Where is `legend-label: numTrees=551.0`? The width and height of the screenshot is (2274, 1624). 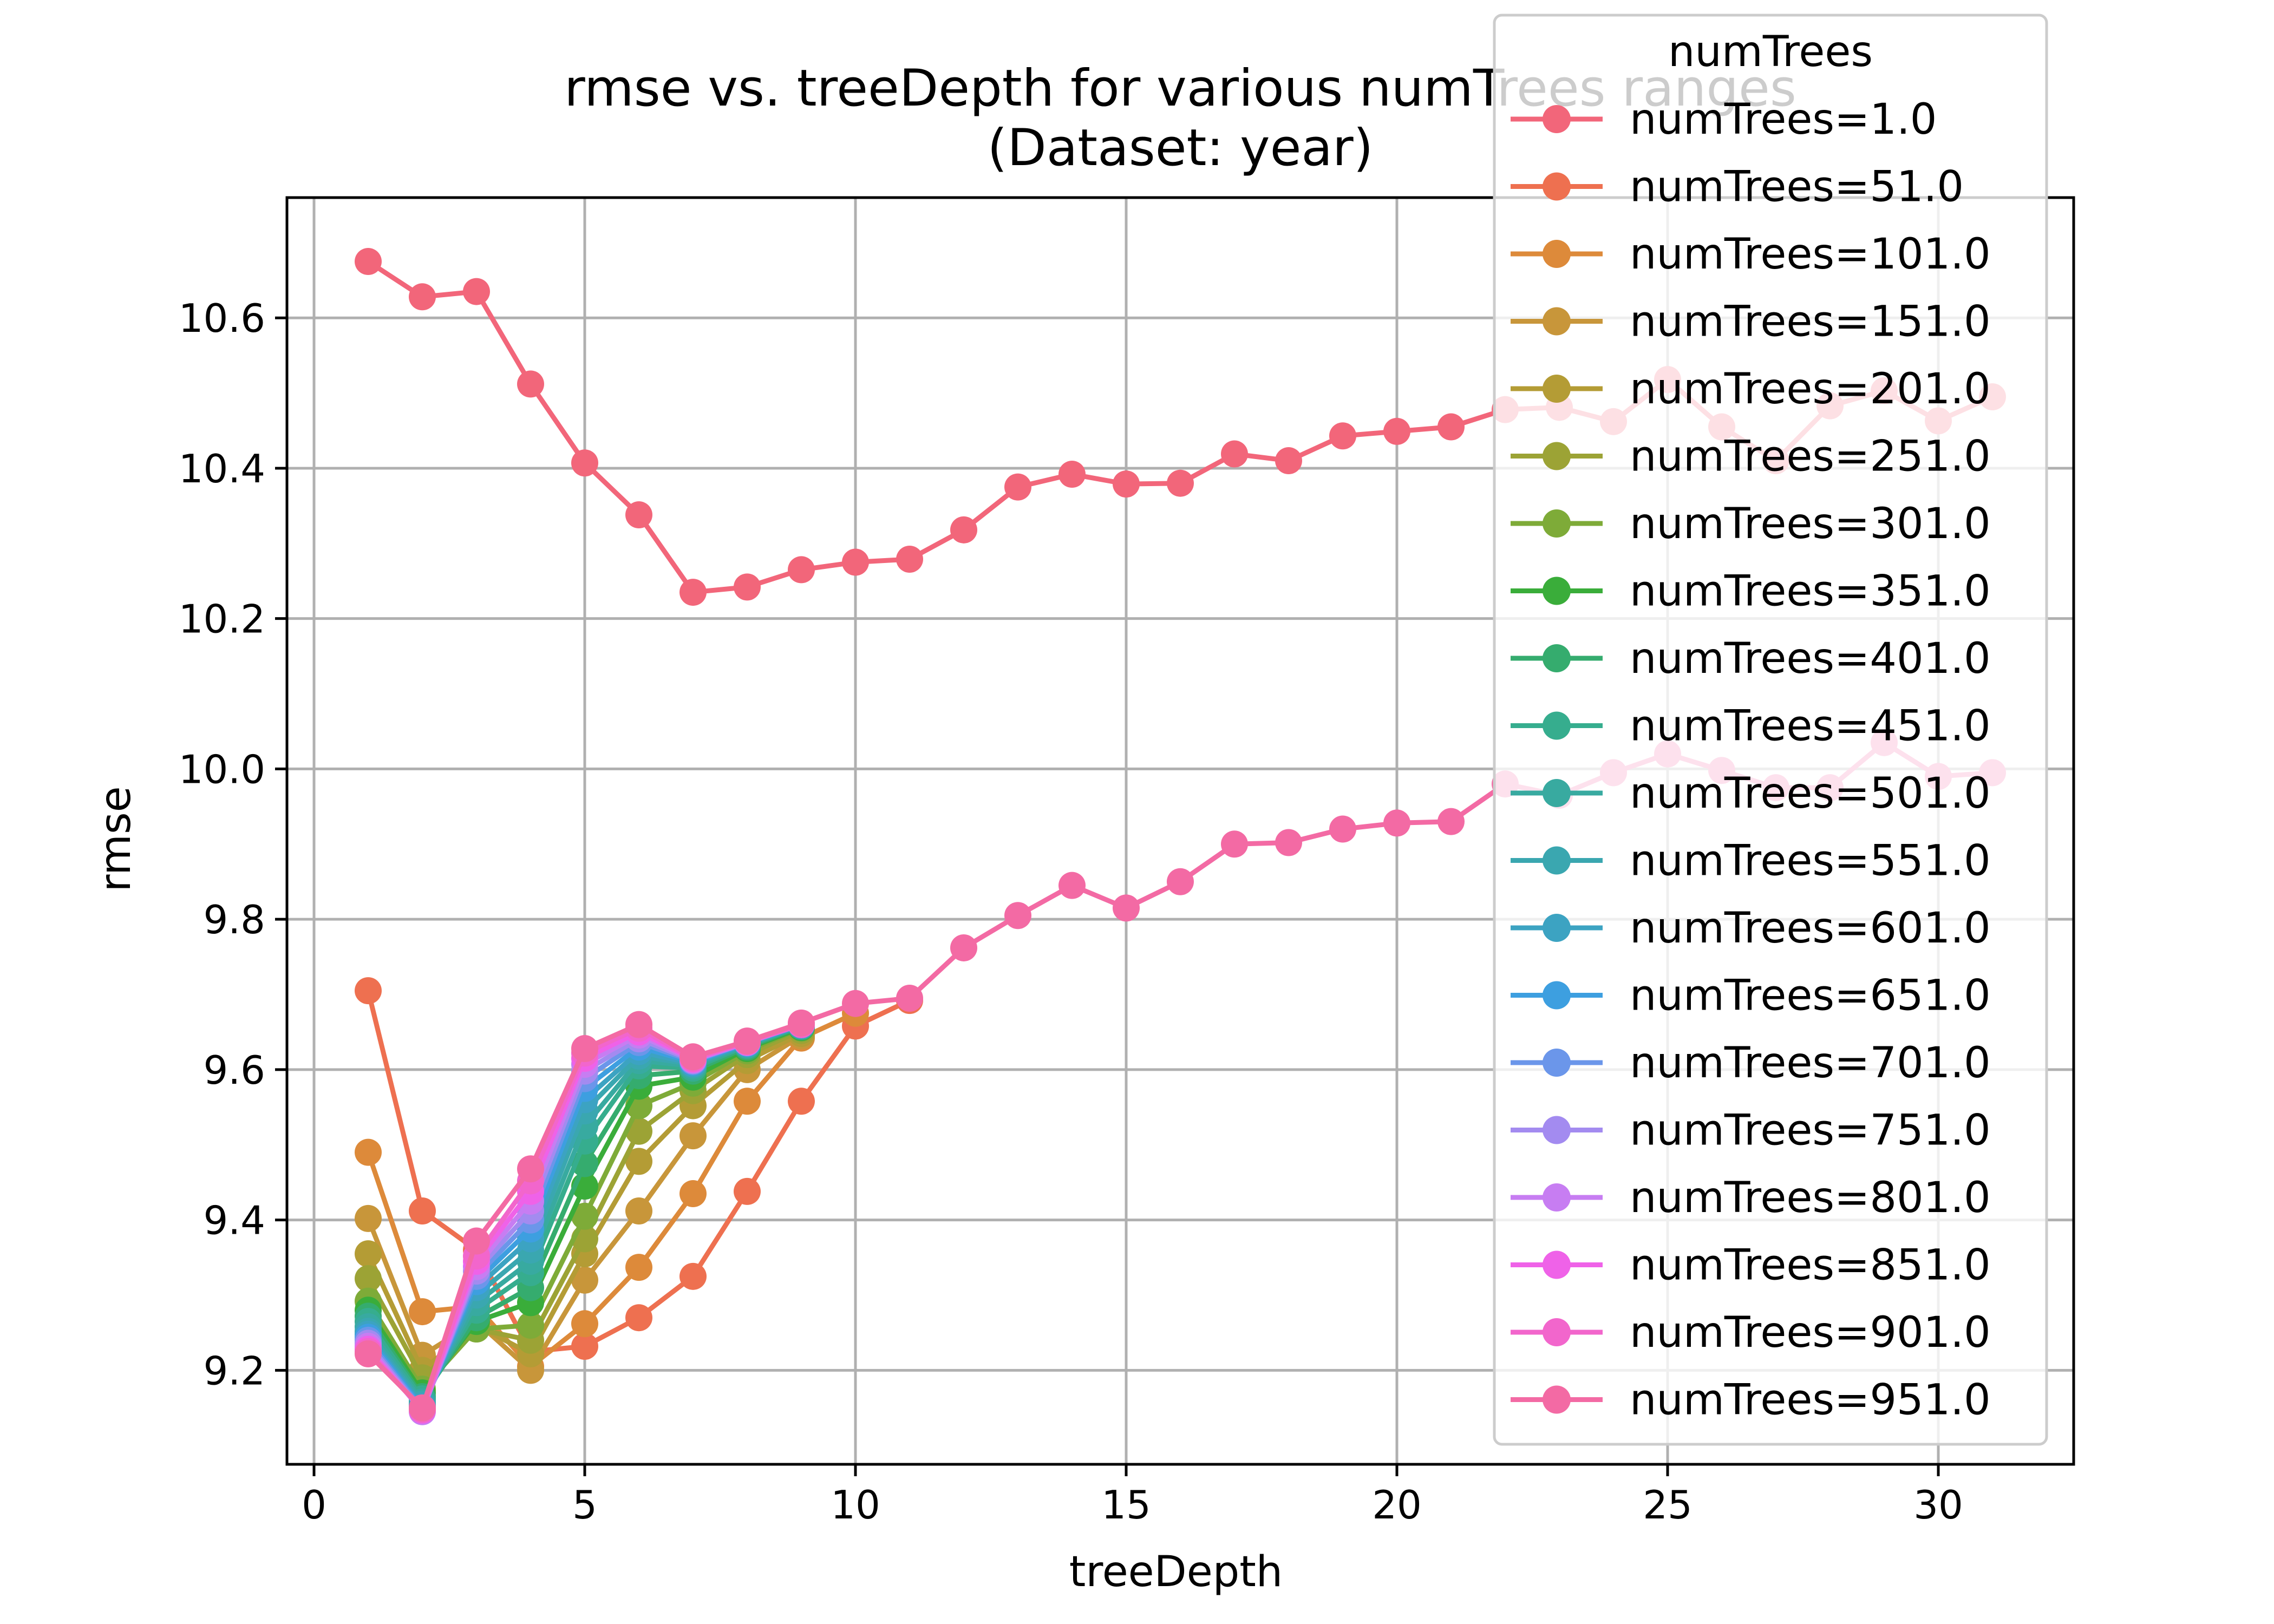 legend-label: numTrees=551.0 is located at coordinates (1811, 861).